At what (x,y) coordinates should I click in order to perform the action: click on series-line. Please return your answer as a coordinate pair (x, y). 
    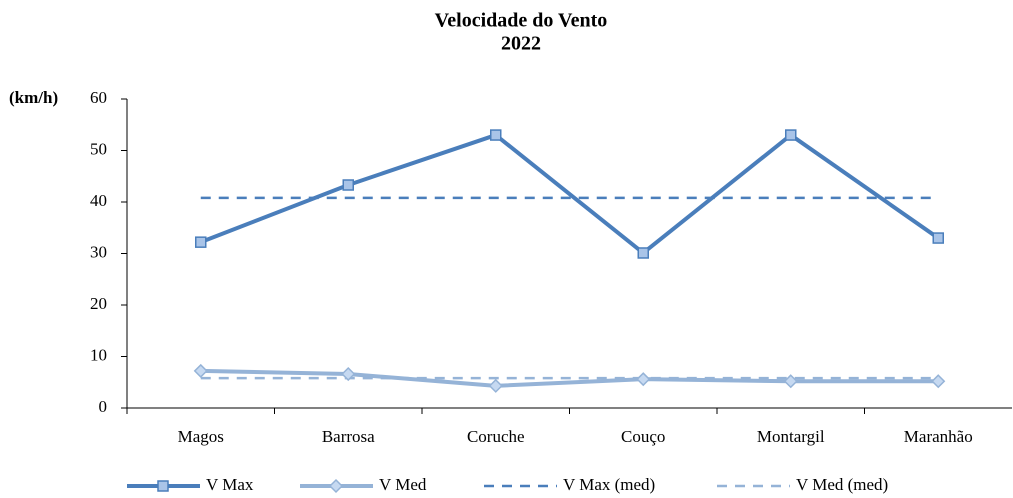
    Looking at the image, I should click on (569, 378).